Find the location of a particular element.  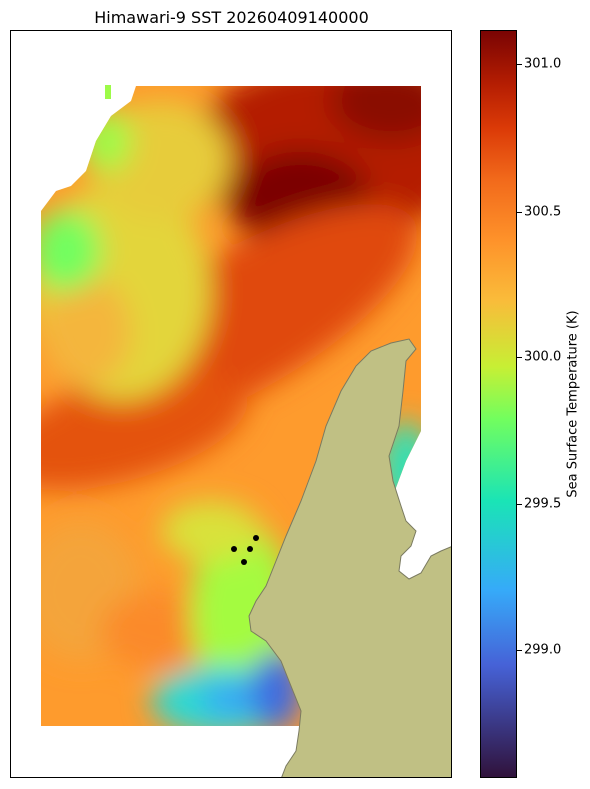

colorbar-tick-label: 300.0 is located at coordinates (543, 357).